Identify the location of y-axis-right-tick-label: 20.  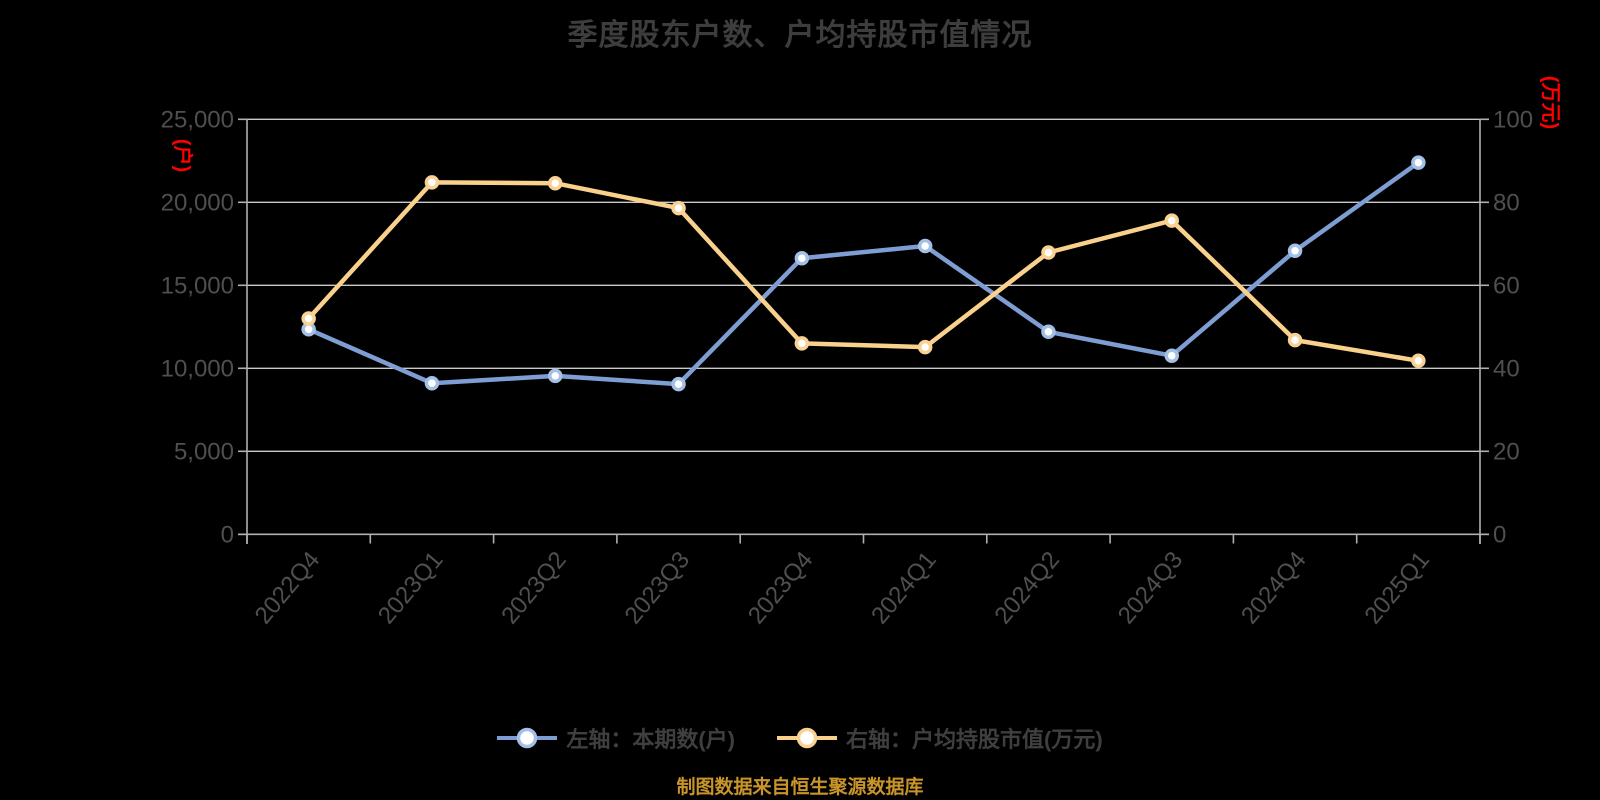
(1506, 451).